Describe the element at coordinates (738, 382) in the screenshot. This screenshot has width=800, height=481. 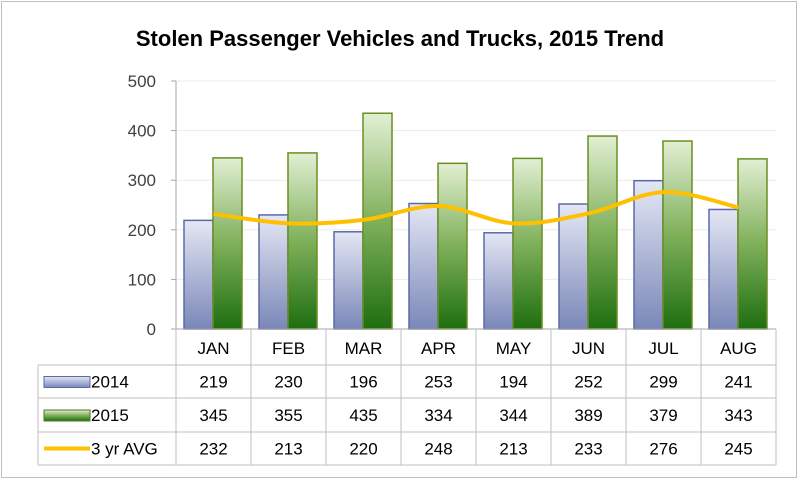
I see `table-cell: 241` at that location.